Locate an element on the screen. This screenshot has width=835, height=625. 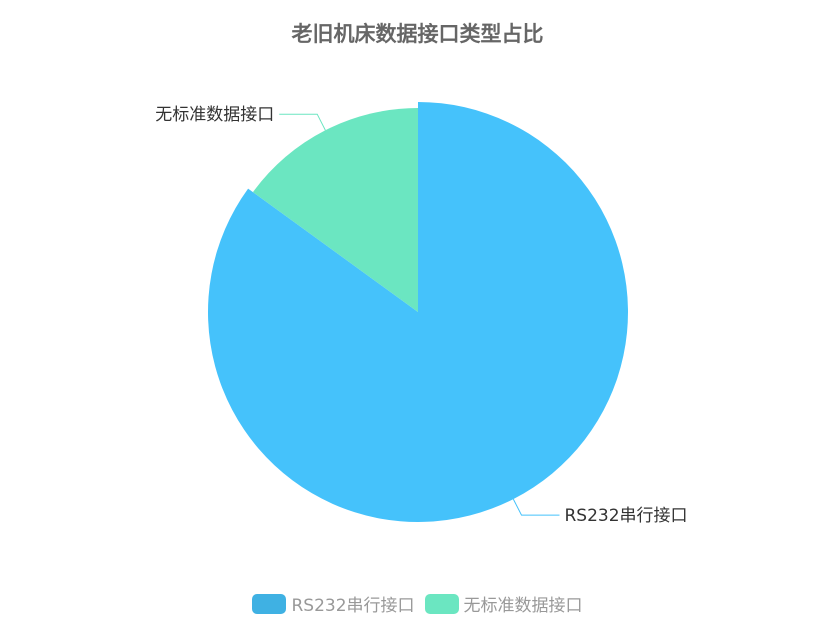
legend: RS232串行接口 无标准数据接口 is located at coordinates (417, 603).